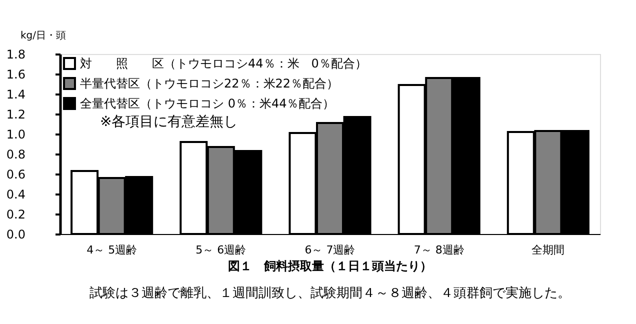 The width and height of the screenshot is (636, 324). I want to click on y-axis-title: kg/日・頭, so click(43, 36).